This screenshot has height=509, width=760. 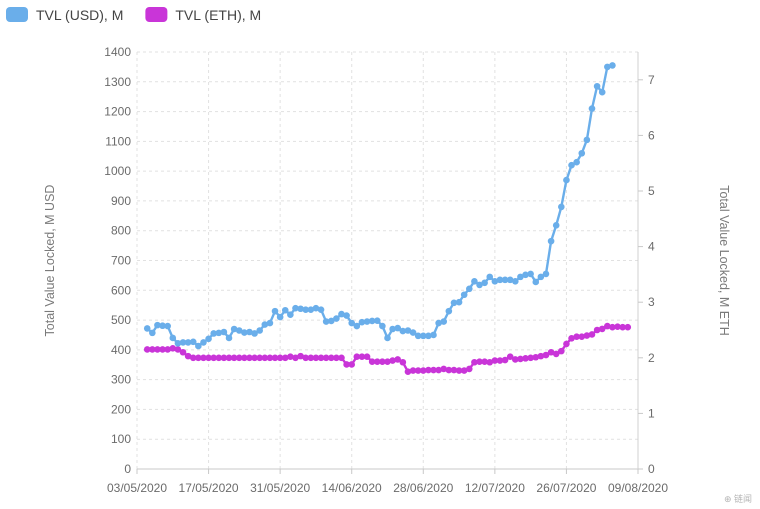 I want to click on y-left-tick-label: 0, so click(x=127, y=469).